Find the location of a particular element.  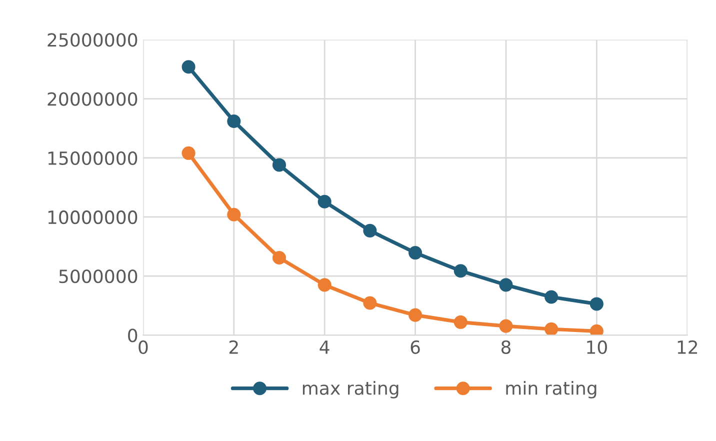

x-tick-label: 4 is located at coordinates (325, 347).